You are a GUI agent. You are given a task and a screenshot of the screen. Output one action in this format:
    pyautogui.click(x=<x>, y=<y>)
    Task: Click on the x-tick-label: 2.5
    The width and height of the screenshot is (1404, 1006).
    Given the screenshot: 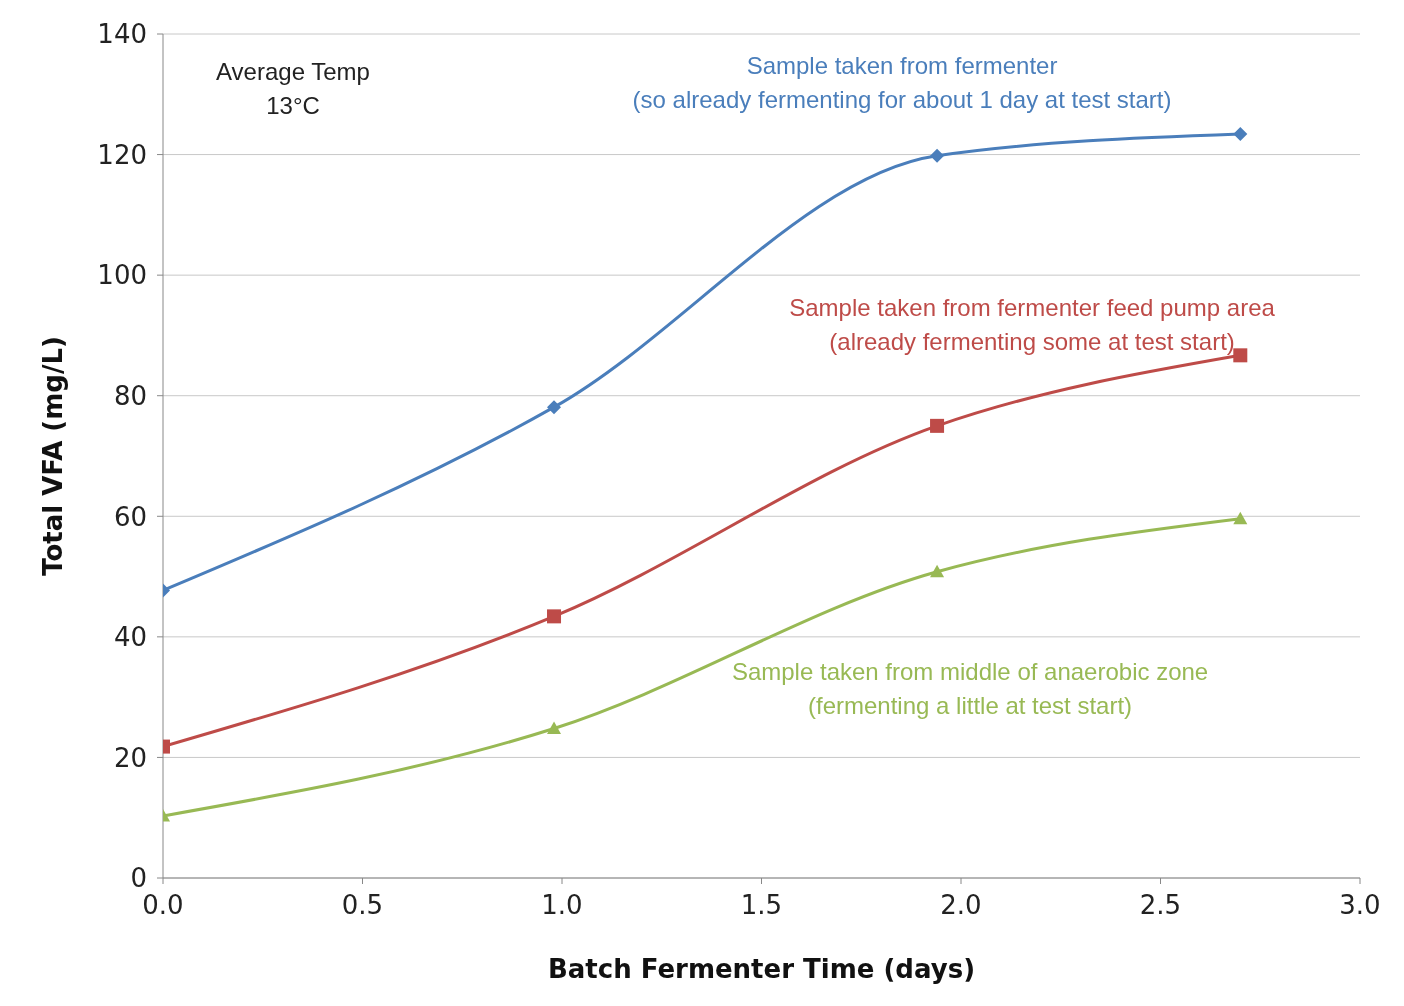 What is the action you would take?
    pyautogui.click(x=1160, y=905)
    